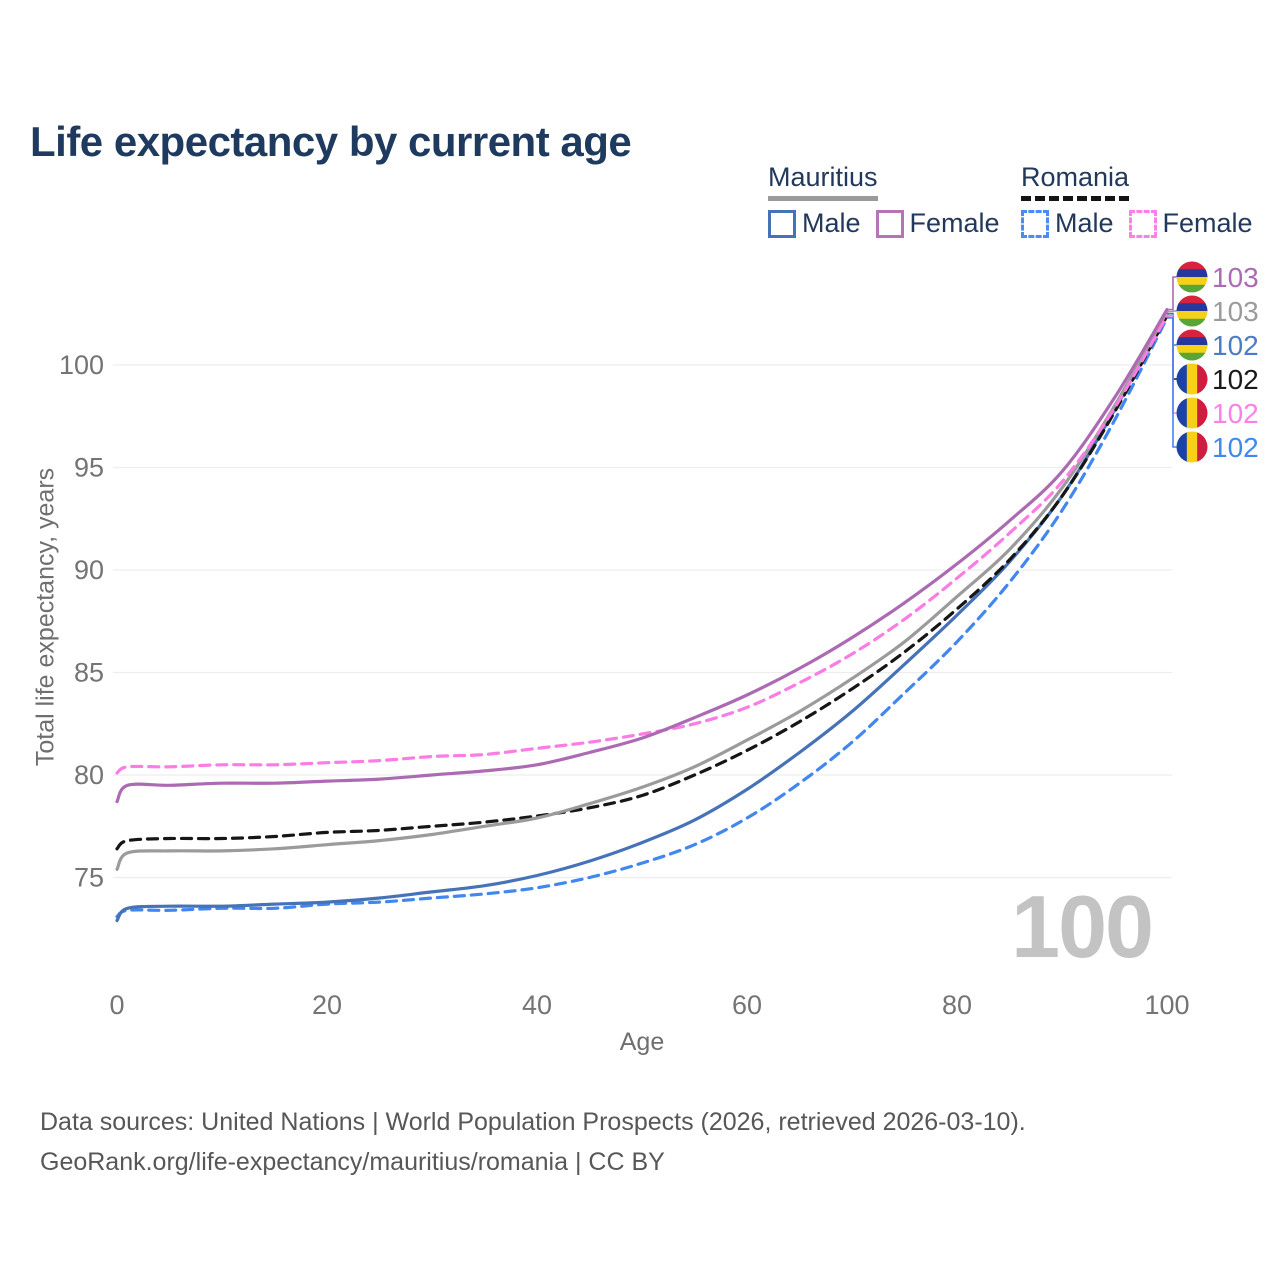 Image resolution: width=1280 pixels, height=1280 pixels. I want to click on legend-item-romania-female: Female, so click(1190, 223).